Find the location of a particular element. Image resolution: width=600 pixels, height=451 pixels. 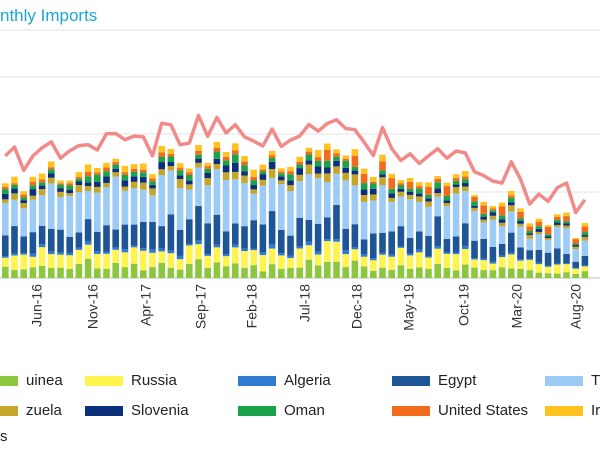

legend-label: United States is located at coordinates (483, 410).